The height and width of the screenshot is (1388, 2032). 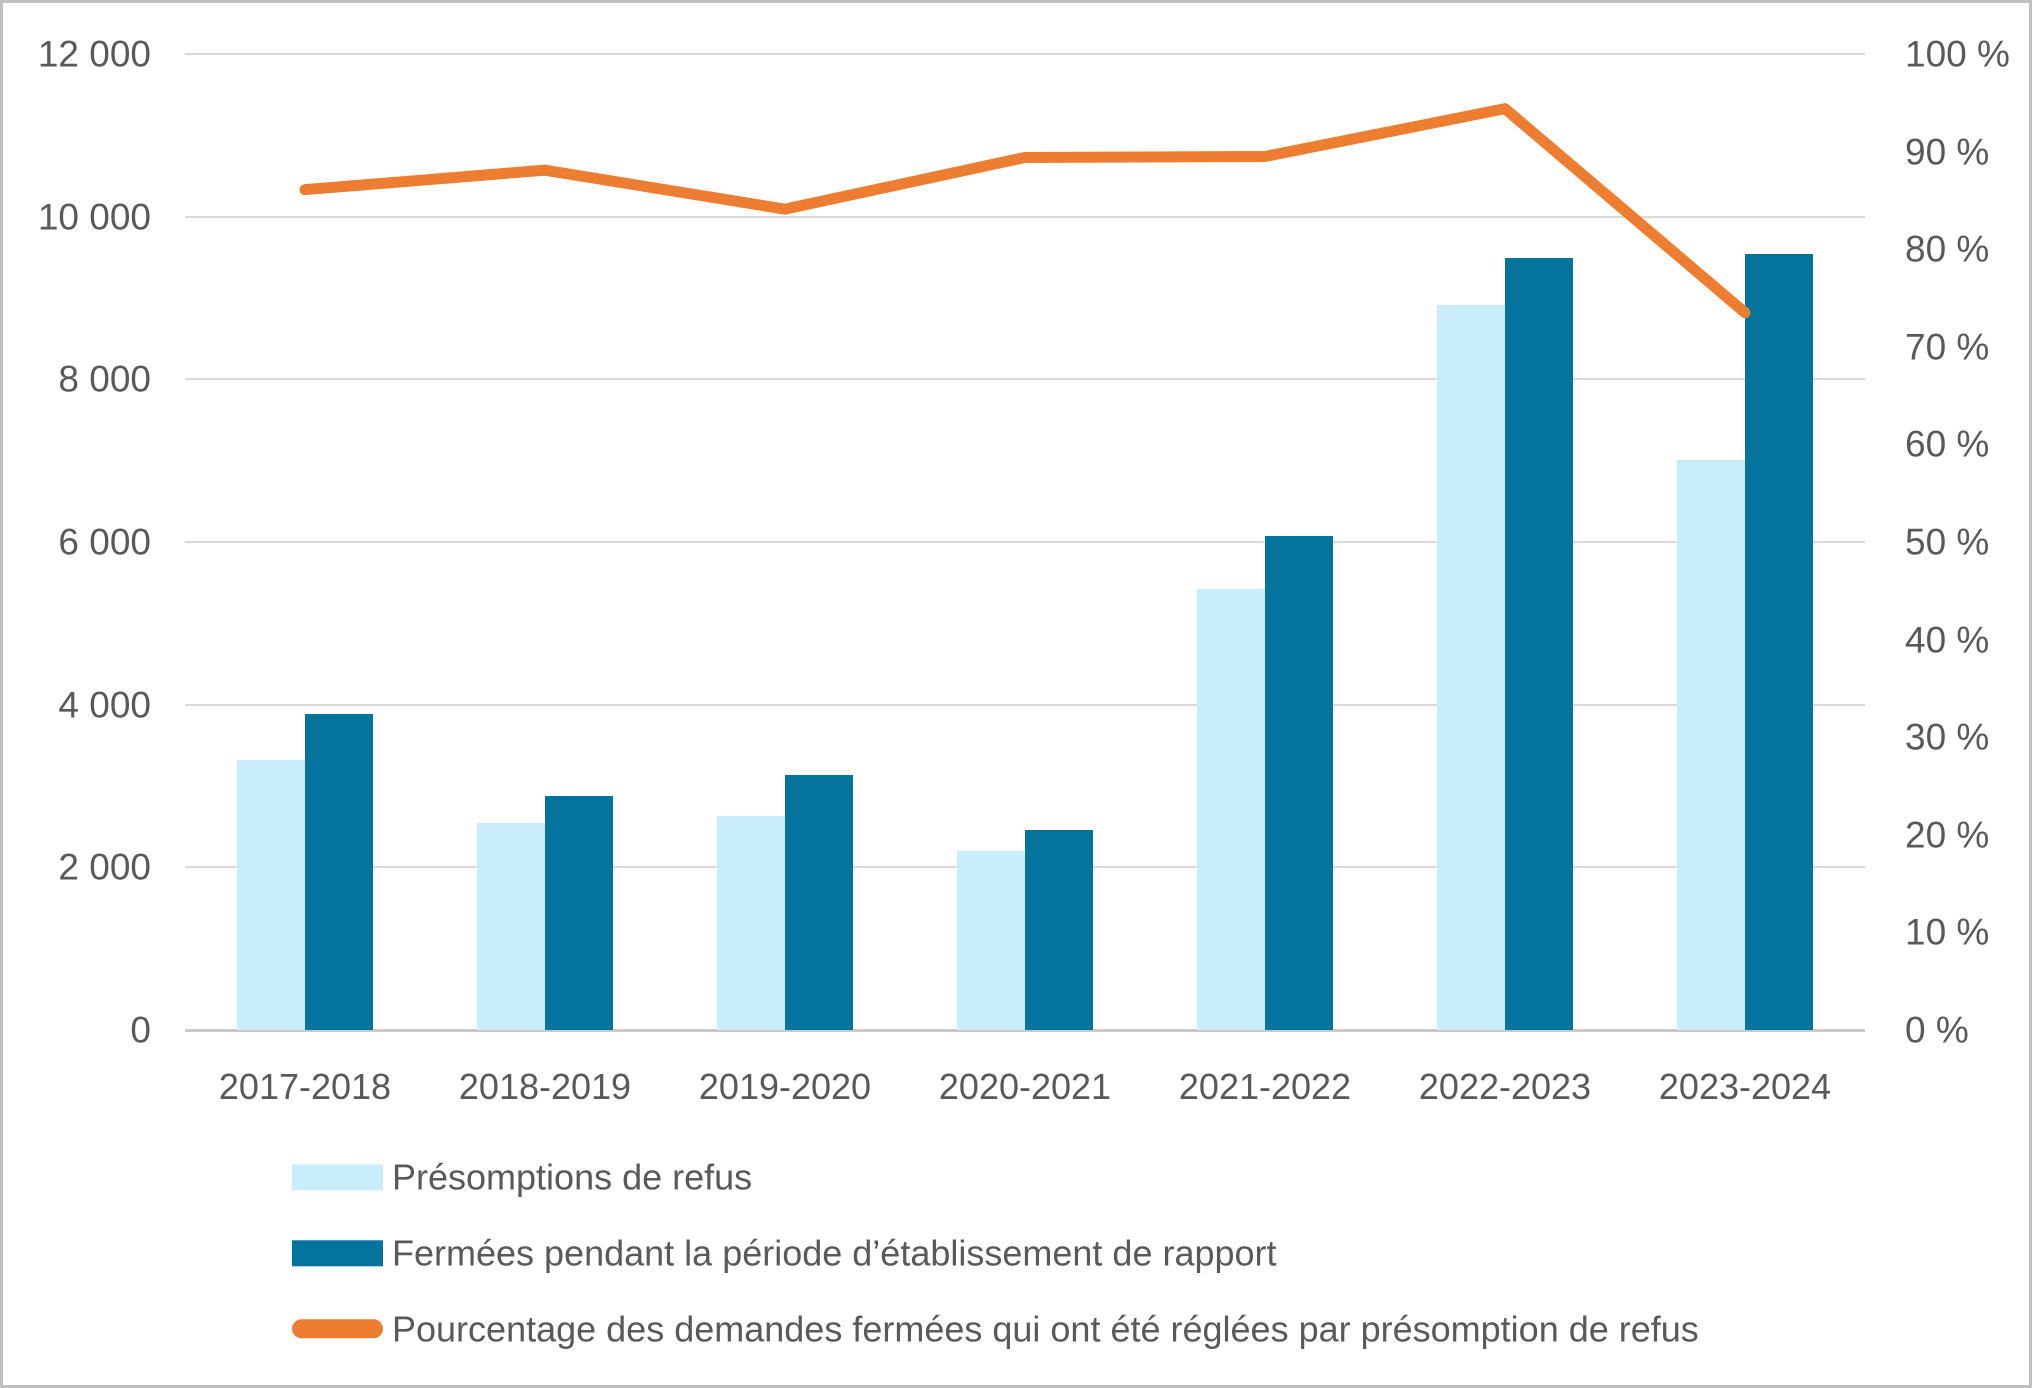 What do you see at coordinates (1025, 1030) in the screenshot?
I see `x-axis-line` at bounding box center [1025, 1030].